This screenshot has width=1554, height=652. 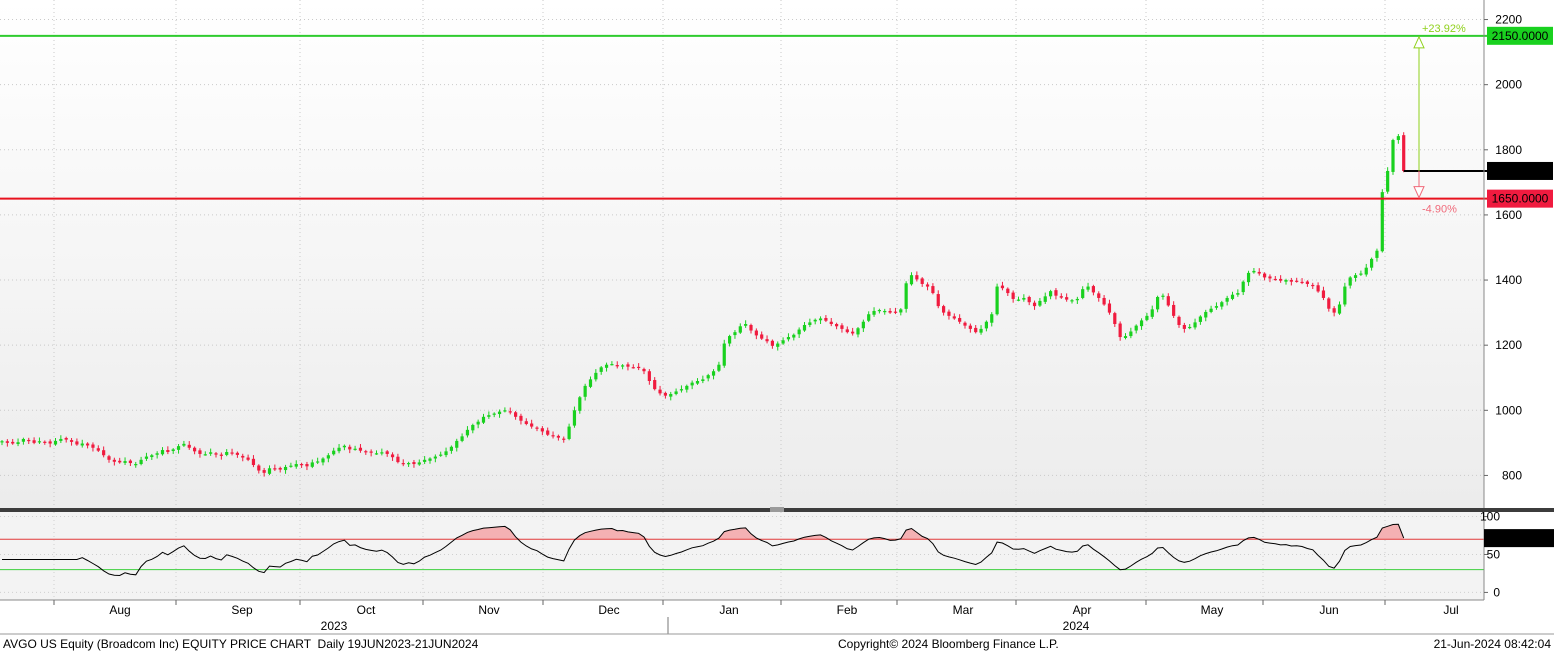 I want to click on rsi-tick-label: 0, so click(x=1496, y=592).